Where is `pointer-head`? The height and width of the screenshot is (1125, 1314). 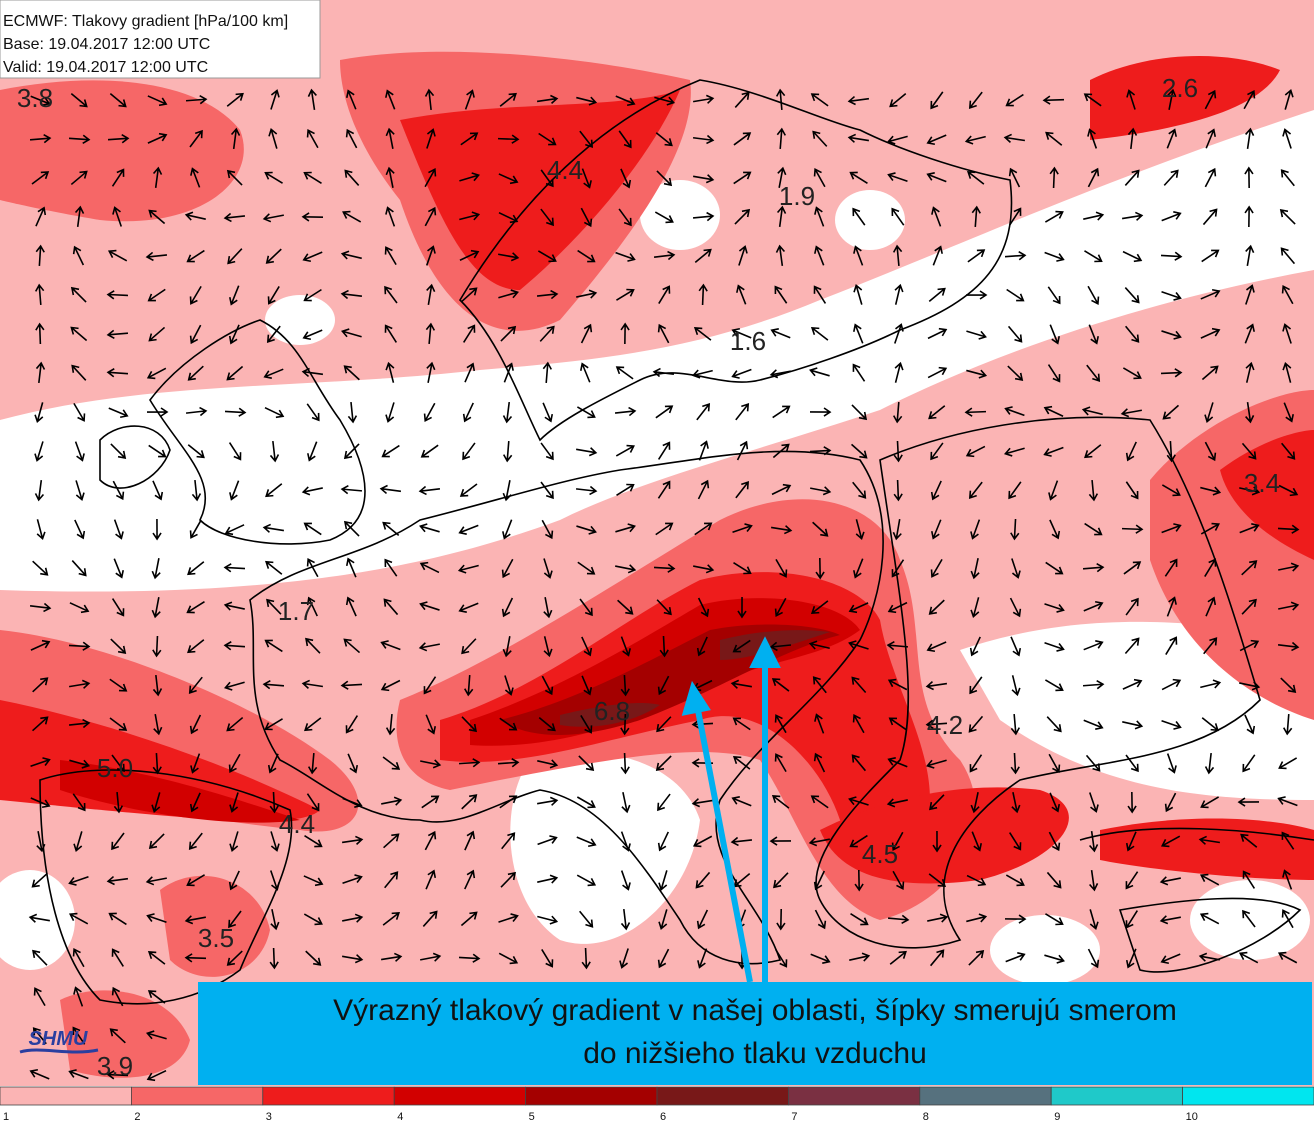 pointer-head is located at coordinates (765, 652).